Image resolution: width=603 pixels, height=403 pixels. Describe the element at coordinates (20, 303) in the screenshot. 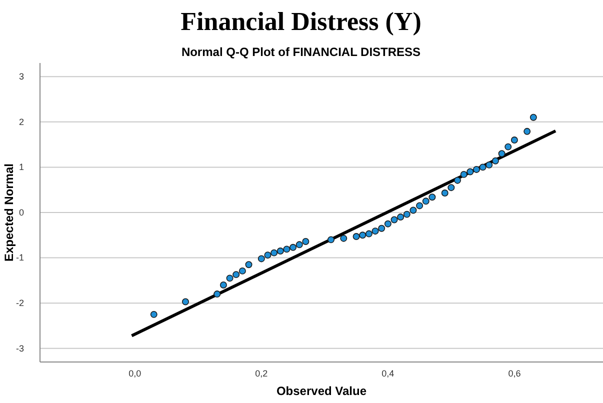

I see `y-tick-label: -2` at that location.